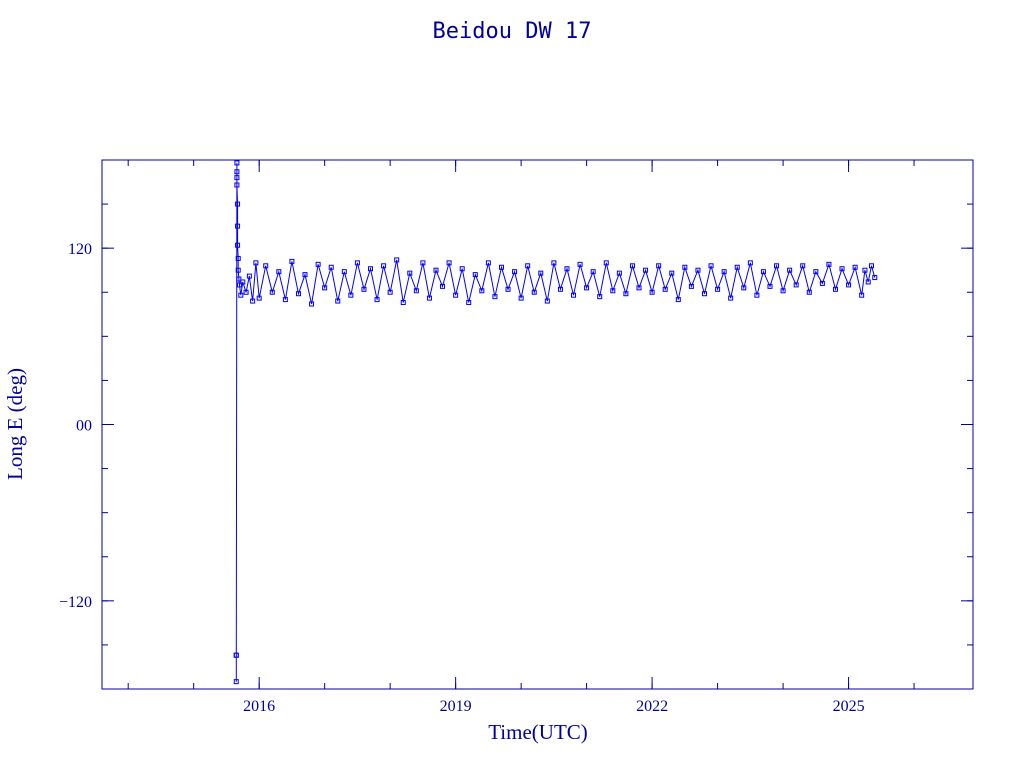  Describe the element at coordinates (538, 732) in the screenshot. I see `x-axis-label: Time(UTC)` at that location.